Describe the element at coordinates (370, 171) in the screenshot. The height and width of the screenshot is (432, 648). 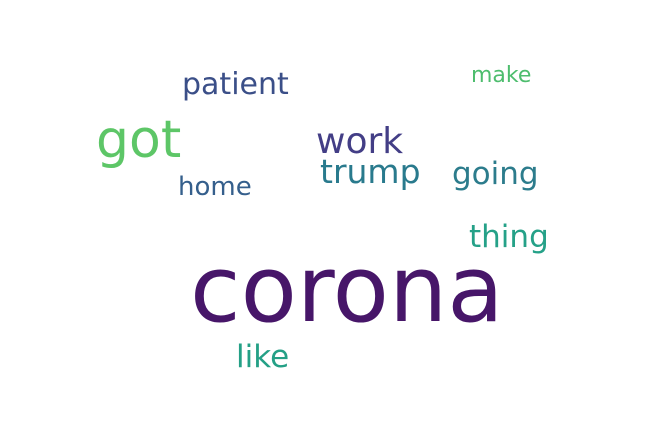
I see `word-trump: trump` at that location.